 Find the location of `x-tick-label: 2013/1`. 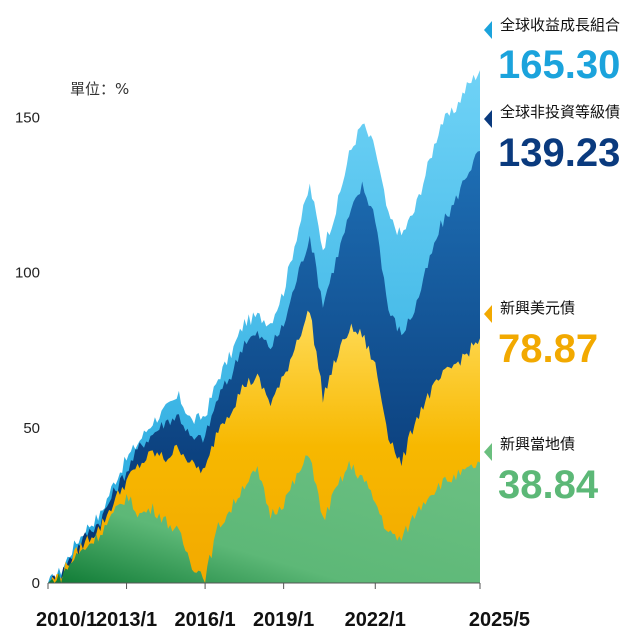

x-tick-label: 2013/1 is located at coordinates (126, 620).